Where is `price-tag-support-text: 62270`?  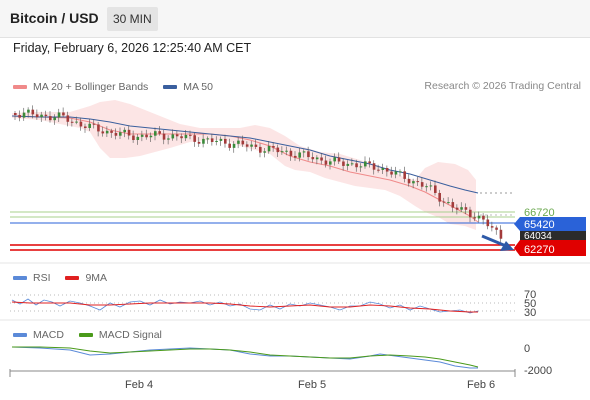 price-tag-support-text: 62270 is located at coordinates (539, 250).